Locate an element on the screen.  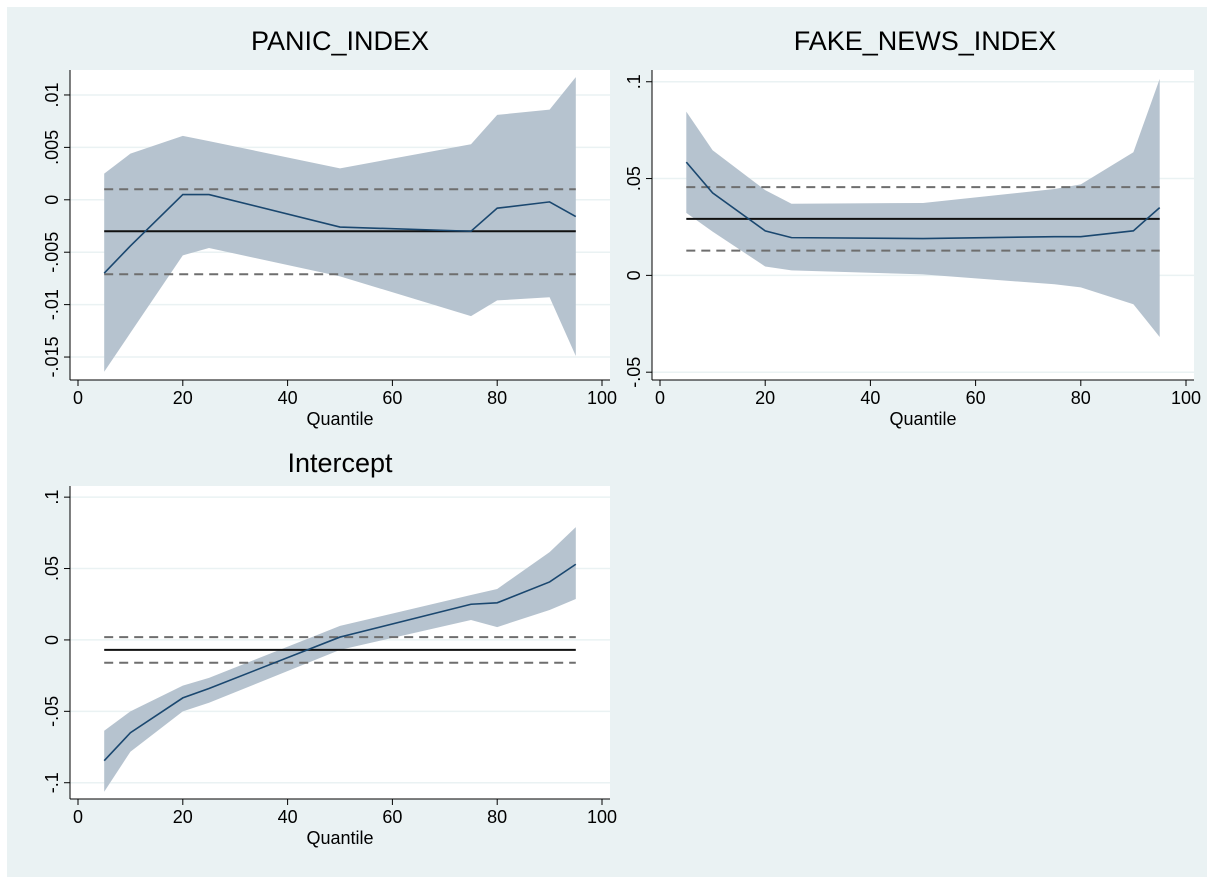
y-tick-label: -.005 is located at coordinates (52, 252).